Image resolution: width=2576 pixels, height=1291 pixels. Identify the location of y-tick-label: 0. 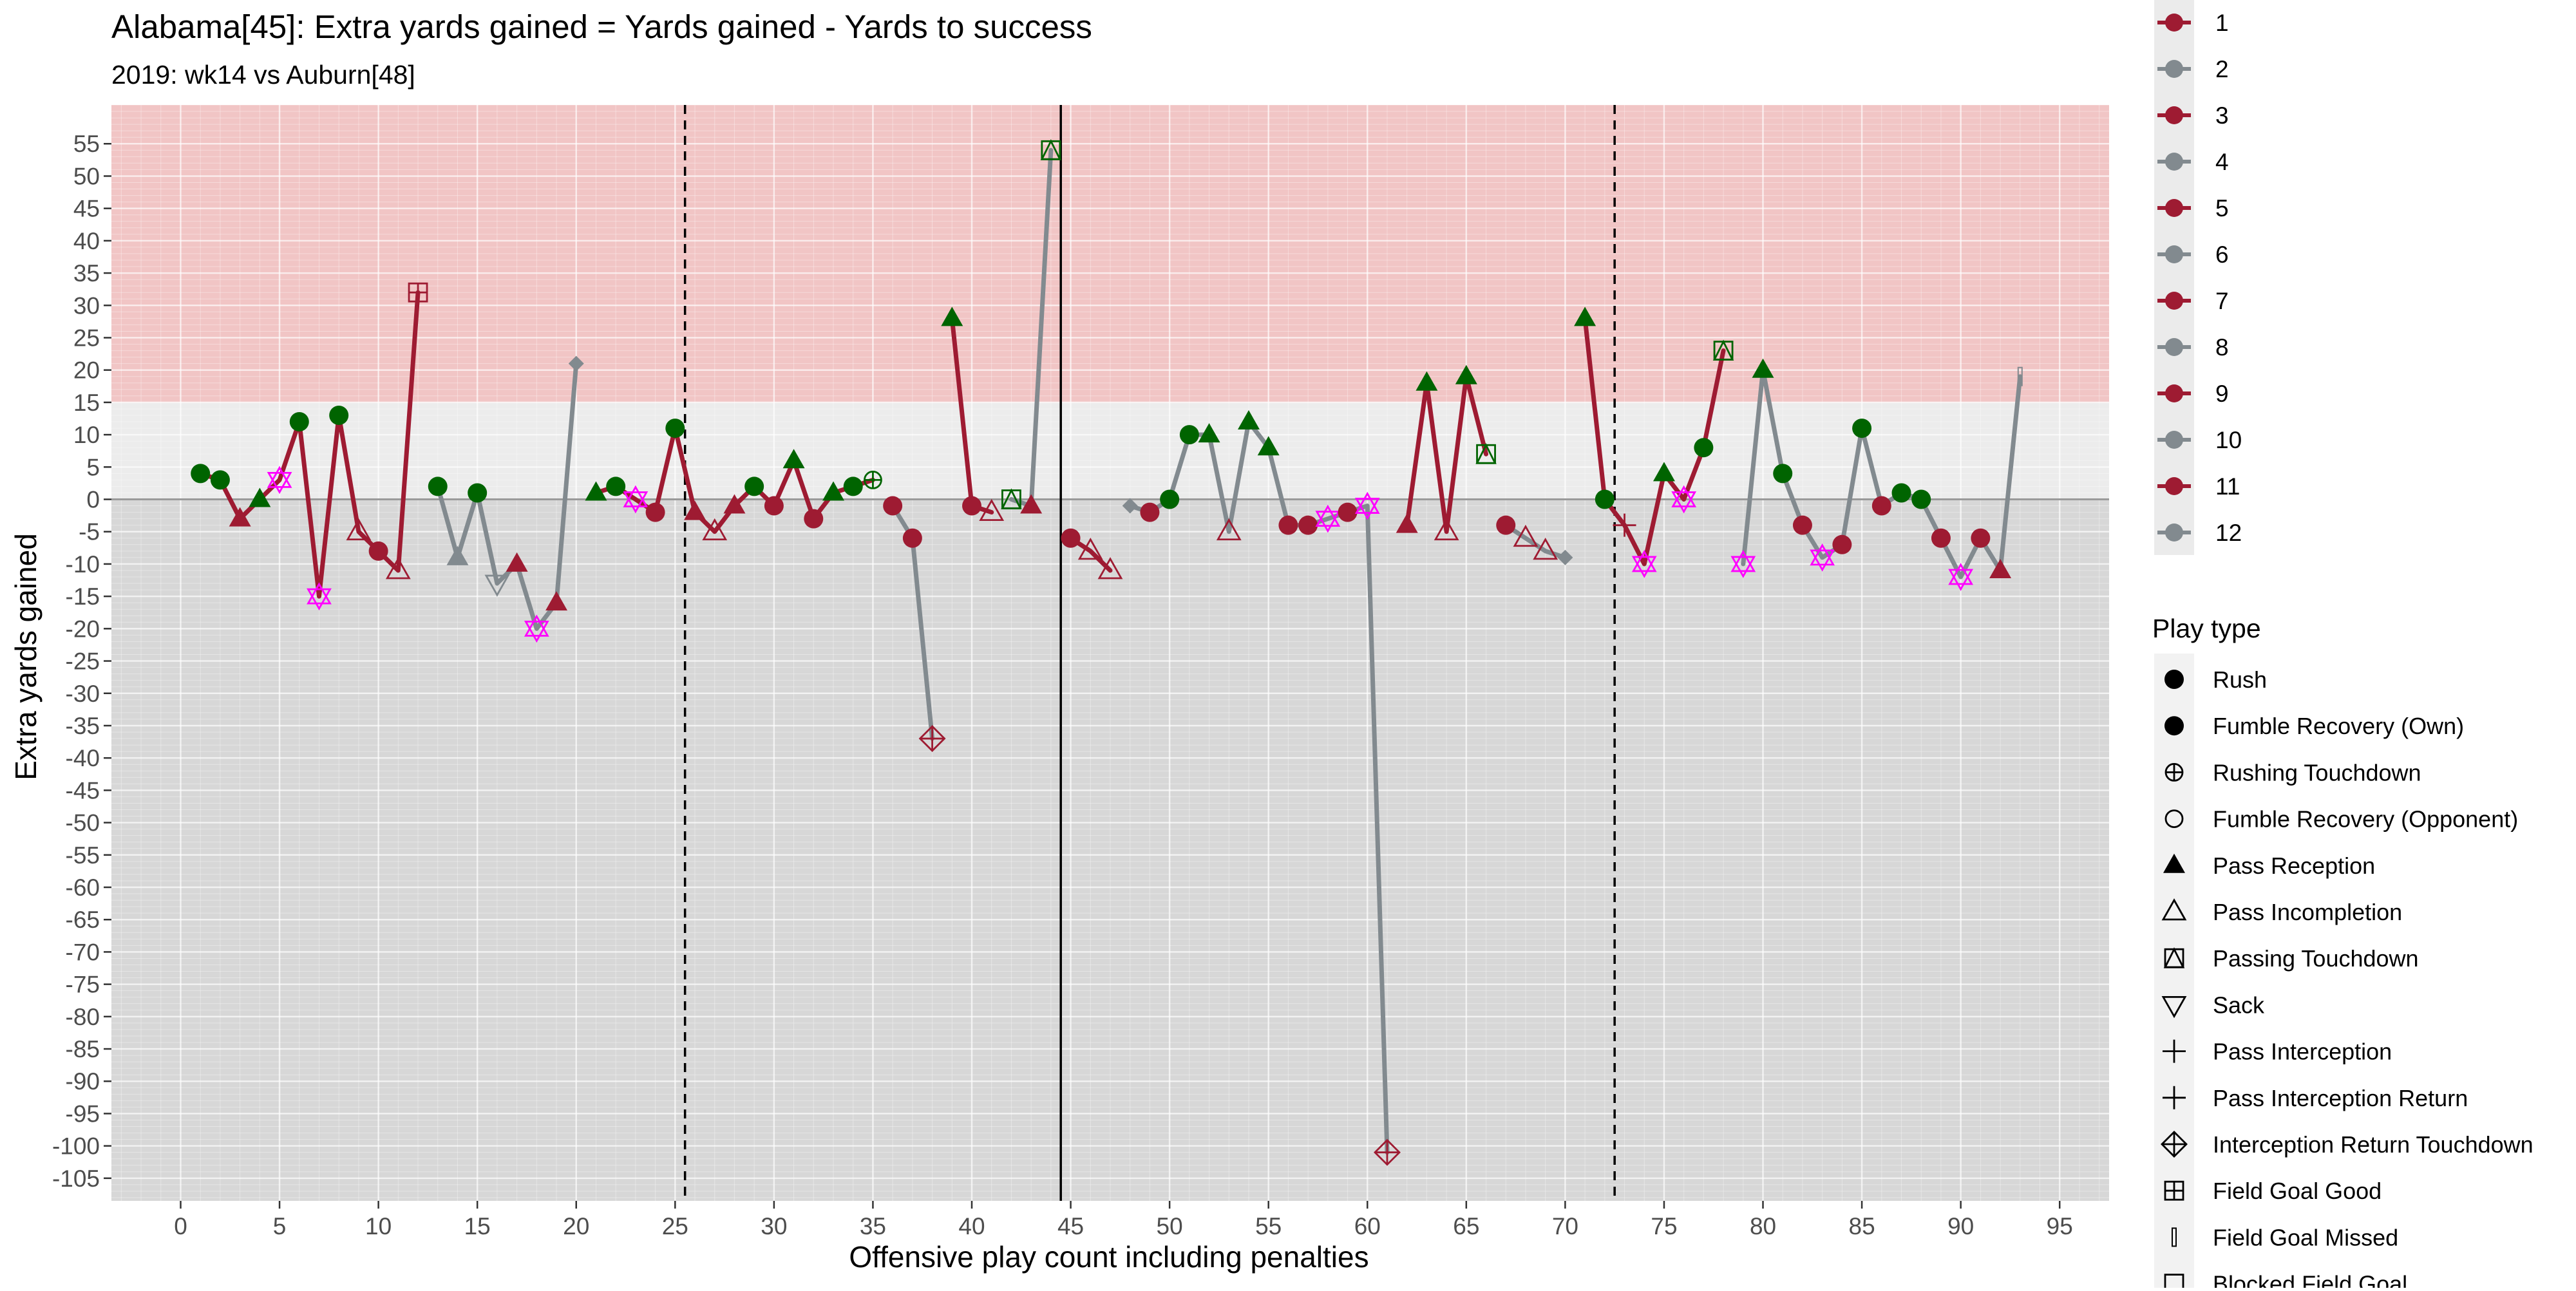
(93, 500).